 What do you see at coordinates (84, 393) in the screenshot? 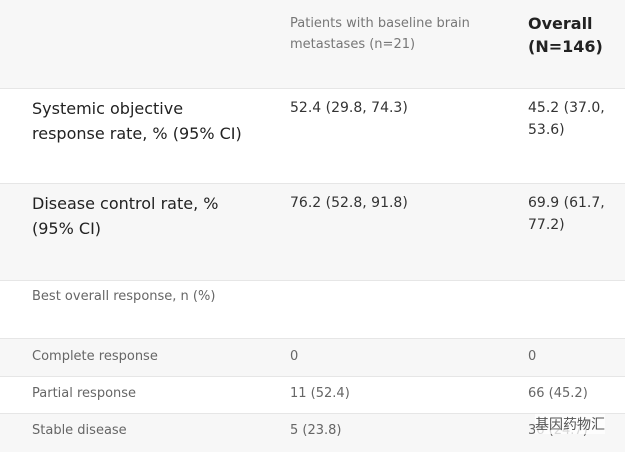
I see `row-label: Partial response` at bounding box center [84, 393].